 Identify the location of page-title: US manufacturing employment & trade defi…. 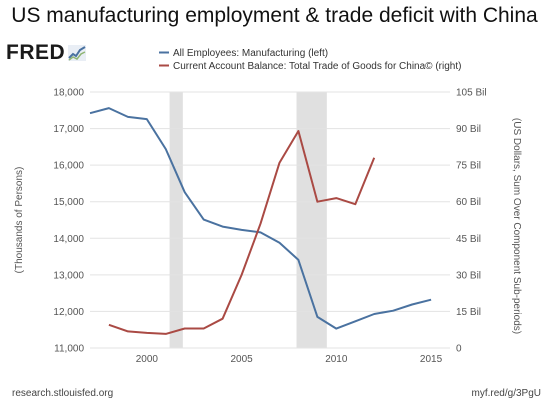
(274, 15).